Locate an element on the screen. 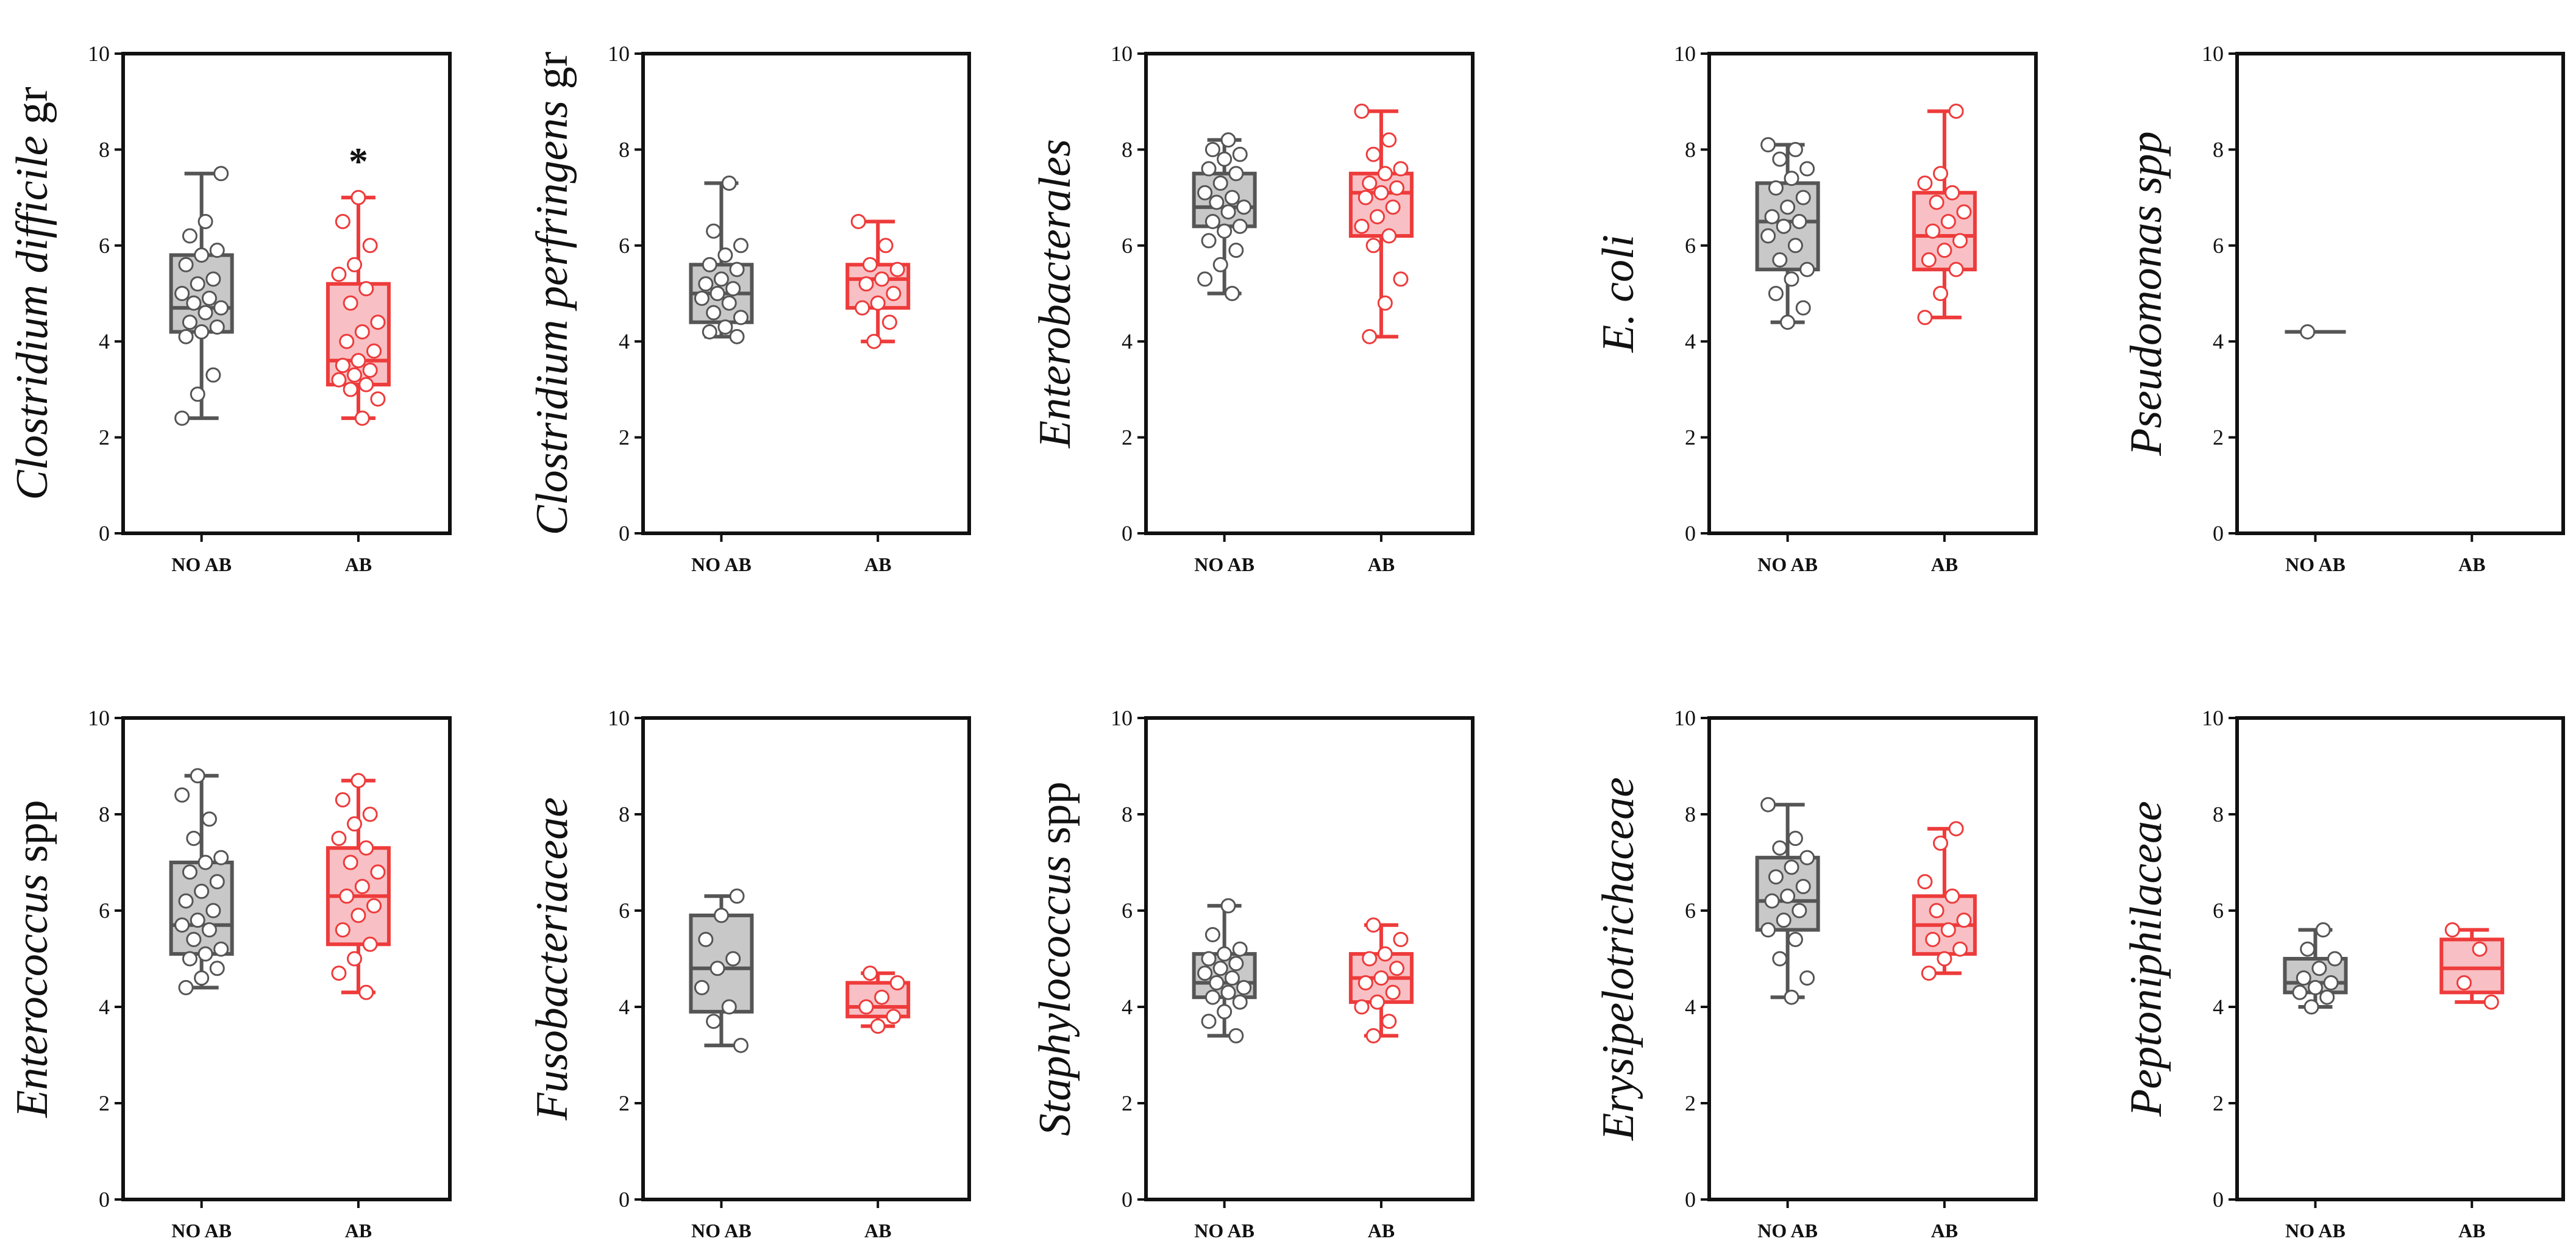 The width and height of the screenshot is (2576, 1258). y-axis-title: Clostridium difficile gr is located at coordinates (32, 293).